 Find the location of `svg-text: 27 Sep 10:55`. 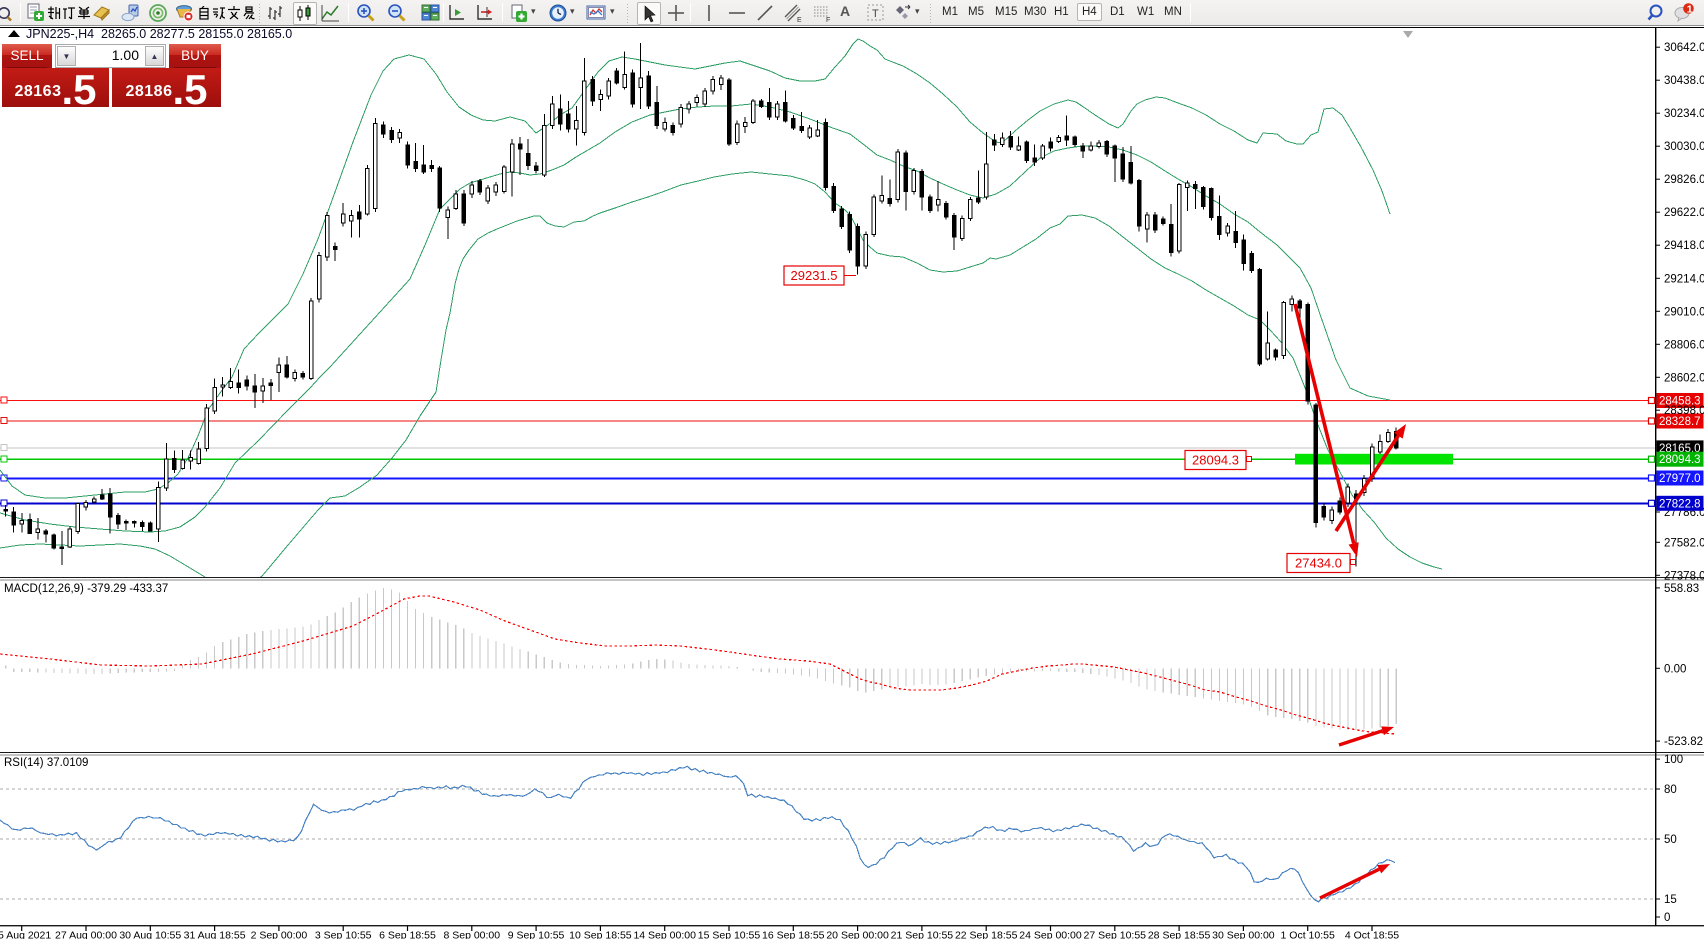

svg-text: 27 Sep 10:55 is located at coordinates (1115, 934).